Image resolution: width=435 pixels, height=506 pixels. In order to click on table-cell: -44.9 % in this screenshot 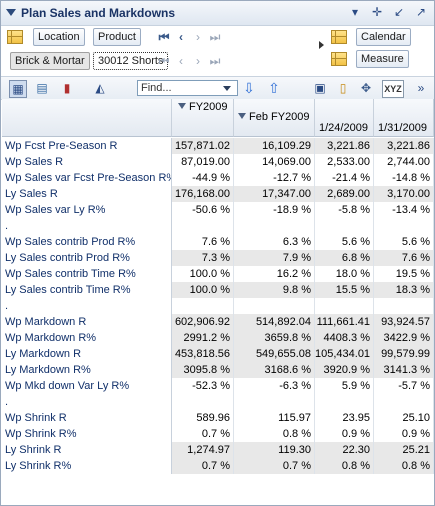, I will do `click(203, 178)`.